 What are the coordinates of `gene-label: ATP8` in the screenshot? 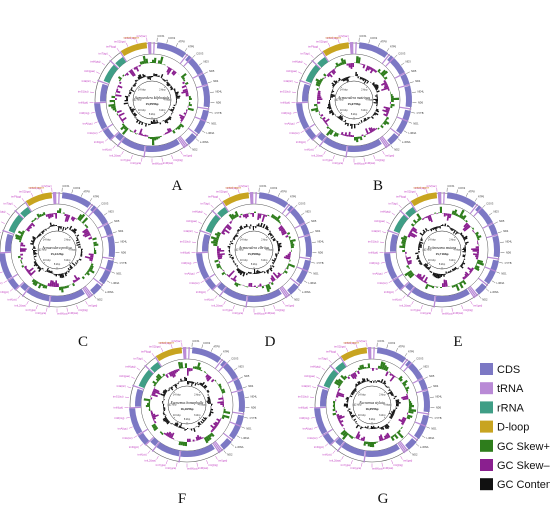 It's located at (383, 41).